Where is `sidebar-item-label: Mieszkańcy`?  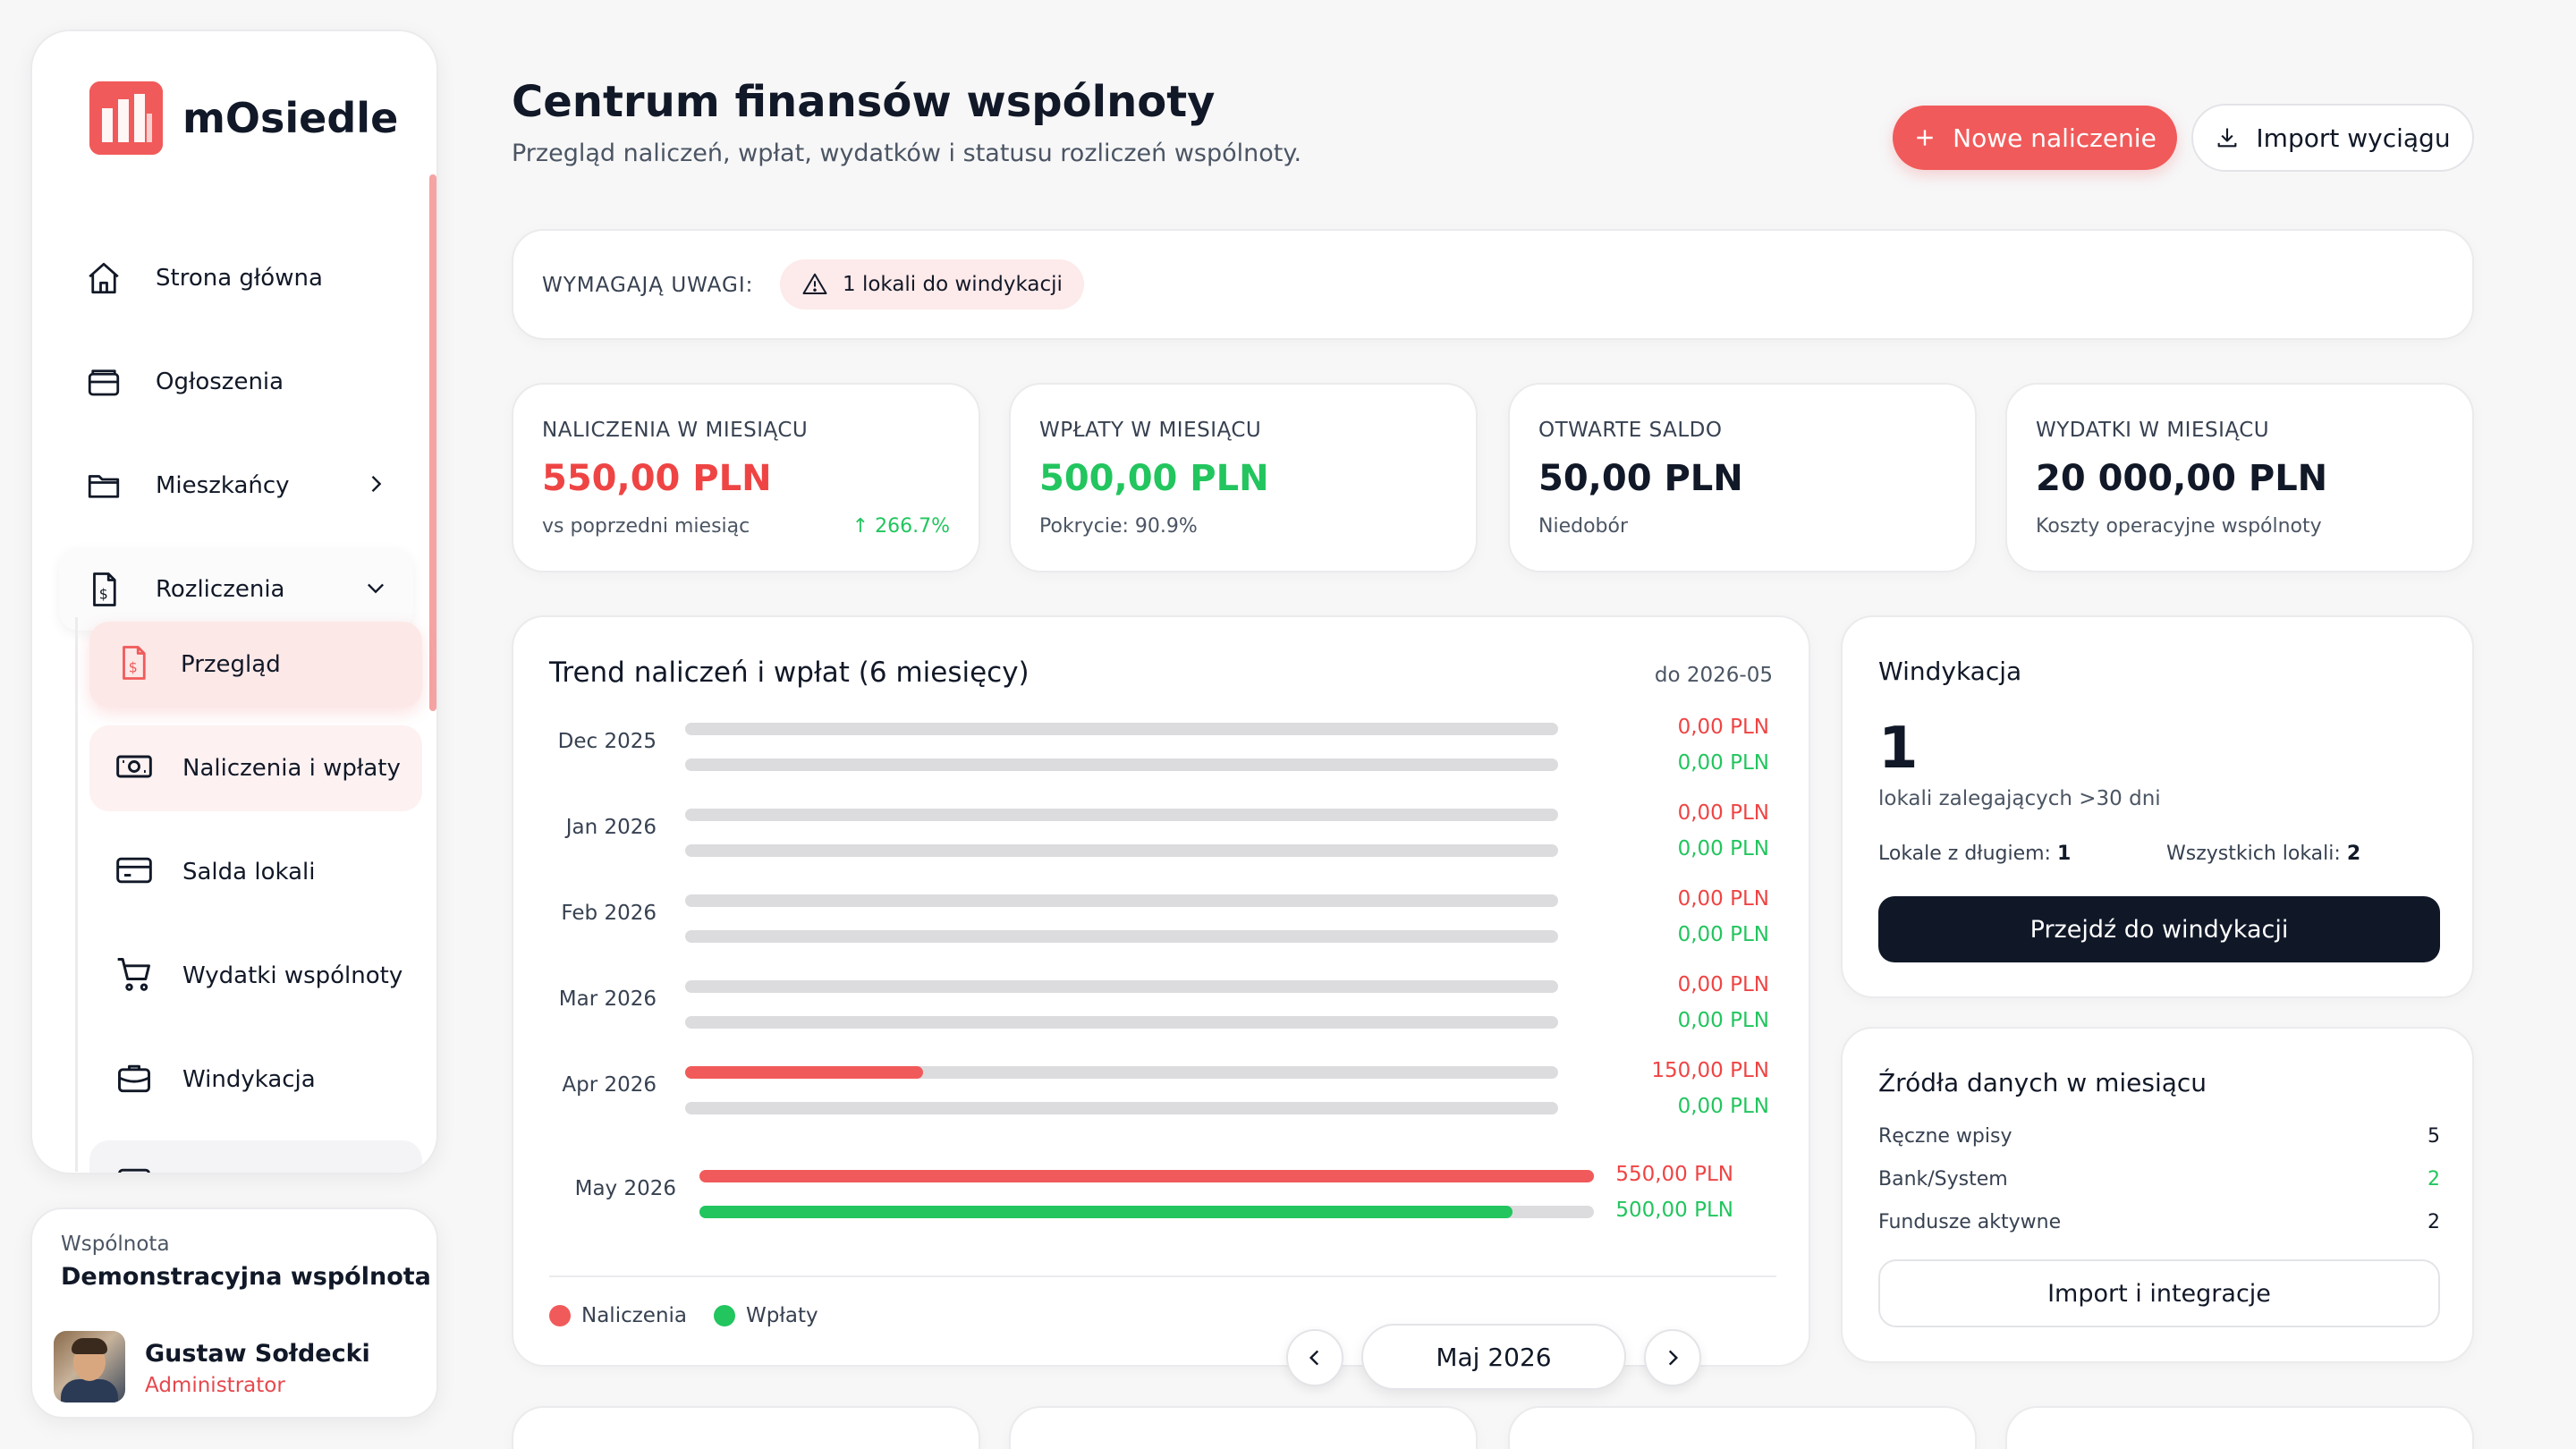 sidebar-item-label: Mieszkańcy is located at coordinates (223, 485).